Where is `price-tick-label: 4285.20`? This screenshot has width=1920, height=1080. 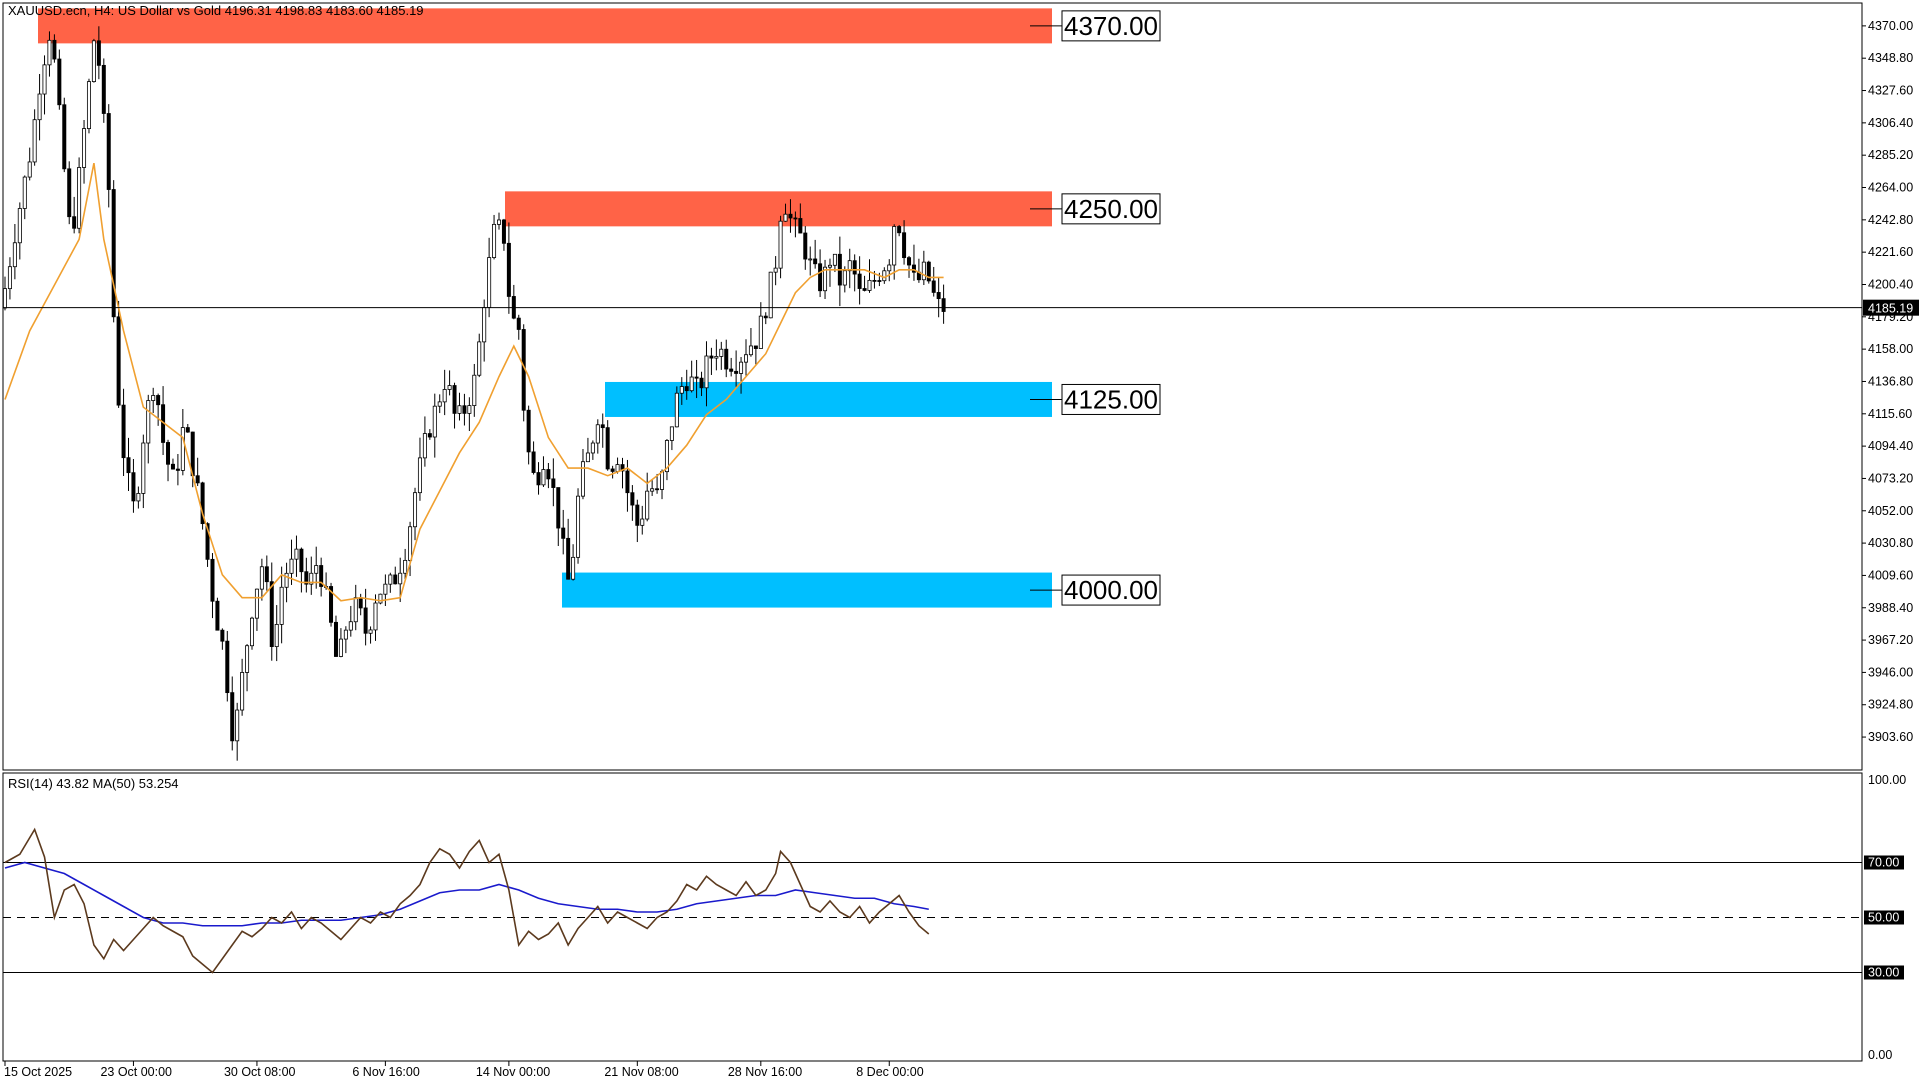 price-tick-label: 4285.20 is located at coordinates (1890, 155).